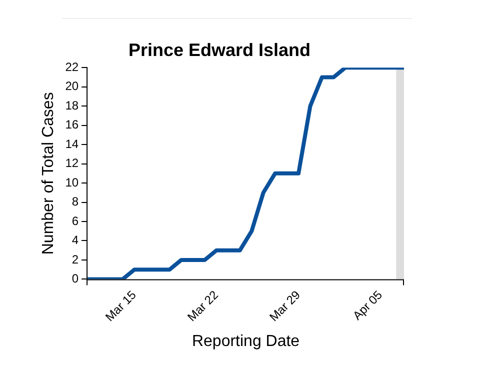  Describe the element at coordinates (49, 173) in the screenshot. I see `y-axis-title: Number of Total Cases` at that location.